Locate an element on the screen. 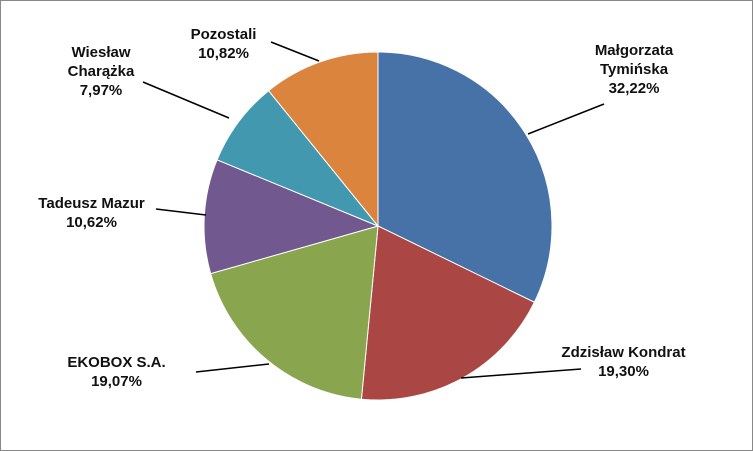  slice-name: Wiesław Charążka is located at coordinates (101, 62).